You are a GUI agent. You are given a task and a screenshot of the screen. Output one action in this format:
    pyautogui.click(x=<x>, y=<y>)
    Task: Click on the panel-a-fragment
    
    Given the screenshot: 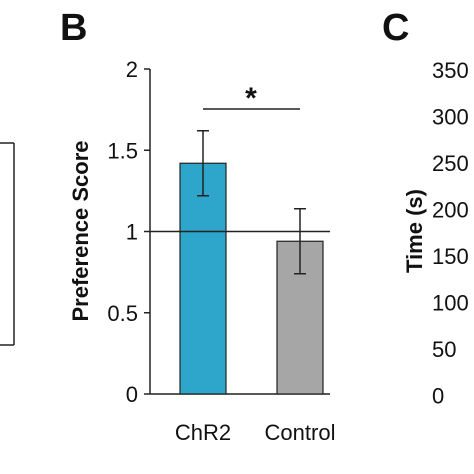 What is the action you would take?
    pyautogui.click(x=7, y=244)
    